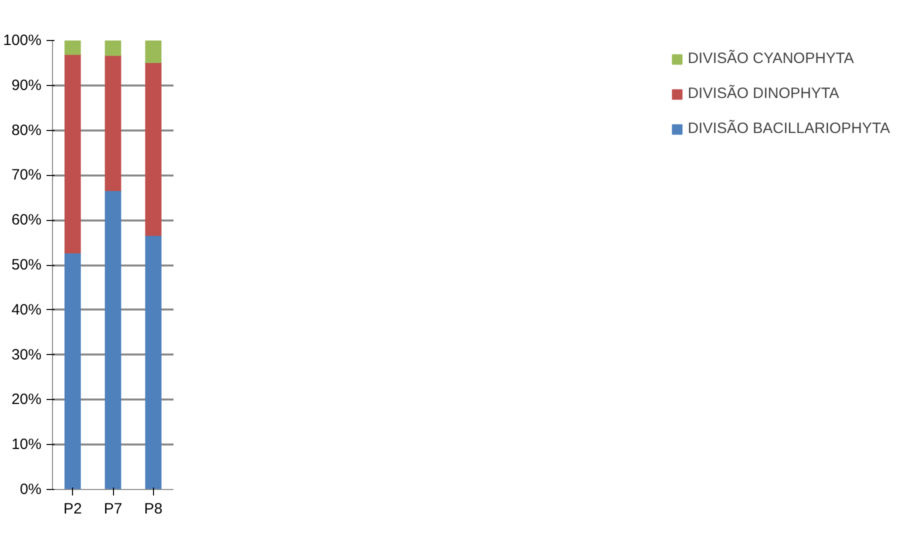 Image resolution: width=904 pixels, height=533 pixels. Describe the element at coordinates (26, 309) in the screenshot. I see `y-tick-label: 40%` at that location.